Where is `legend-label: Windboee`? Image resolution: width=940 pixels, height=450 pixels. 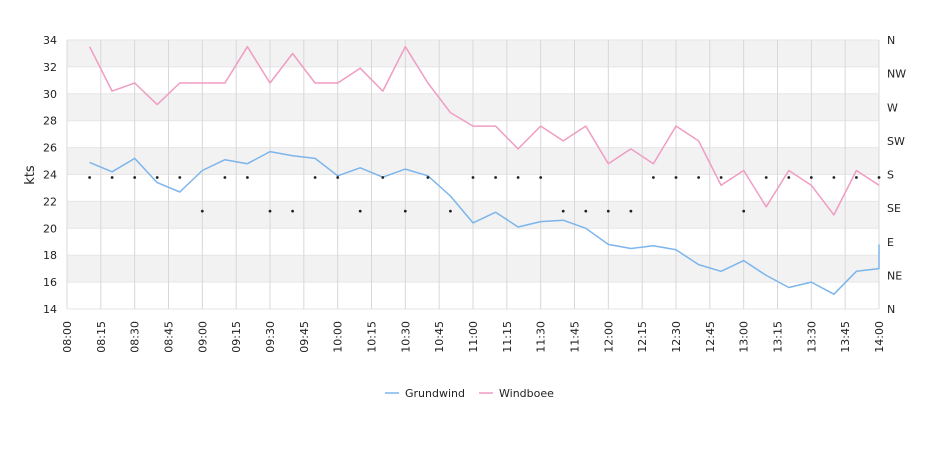
legend-label: Windboee is located at coordinates (526, 393).